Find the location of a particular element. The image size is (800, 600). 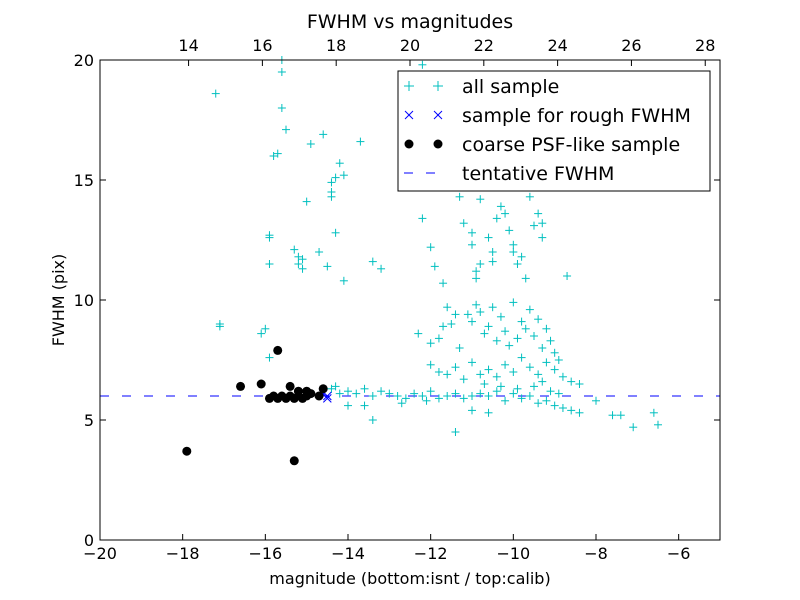

y-tick-label: 15 is located at coordinates (84, 180).